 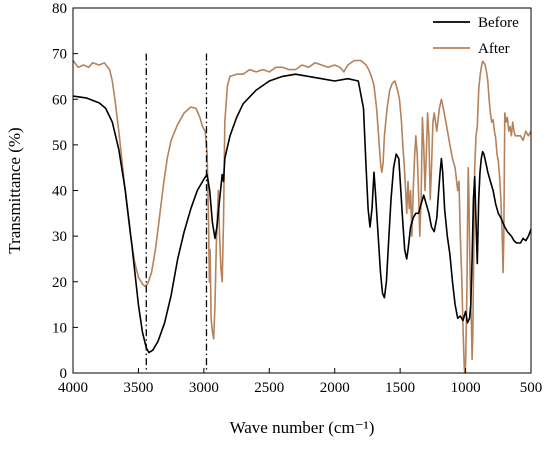 I want to click on y-tick-label-60: 60, so click(x=59, y=100).